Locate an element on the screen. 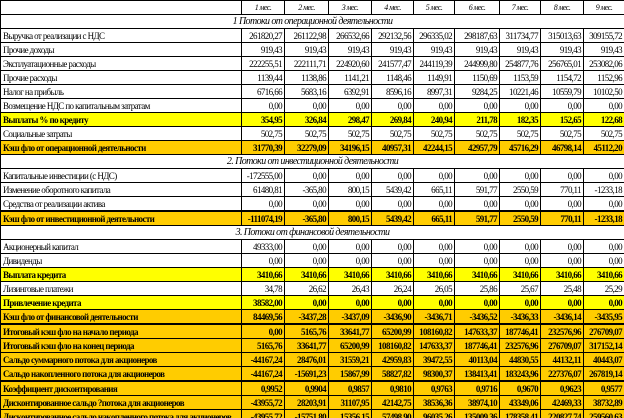  row-label-cell: Возмещение НДС по капитальным затратам is located at coordinates (121, 105).